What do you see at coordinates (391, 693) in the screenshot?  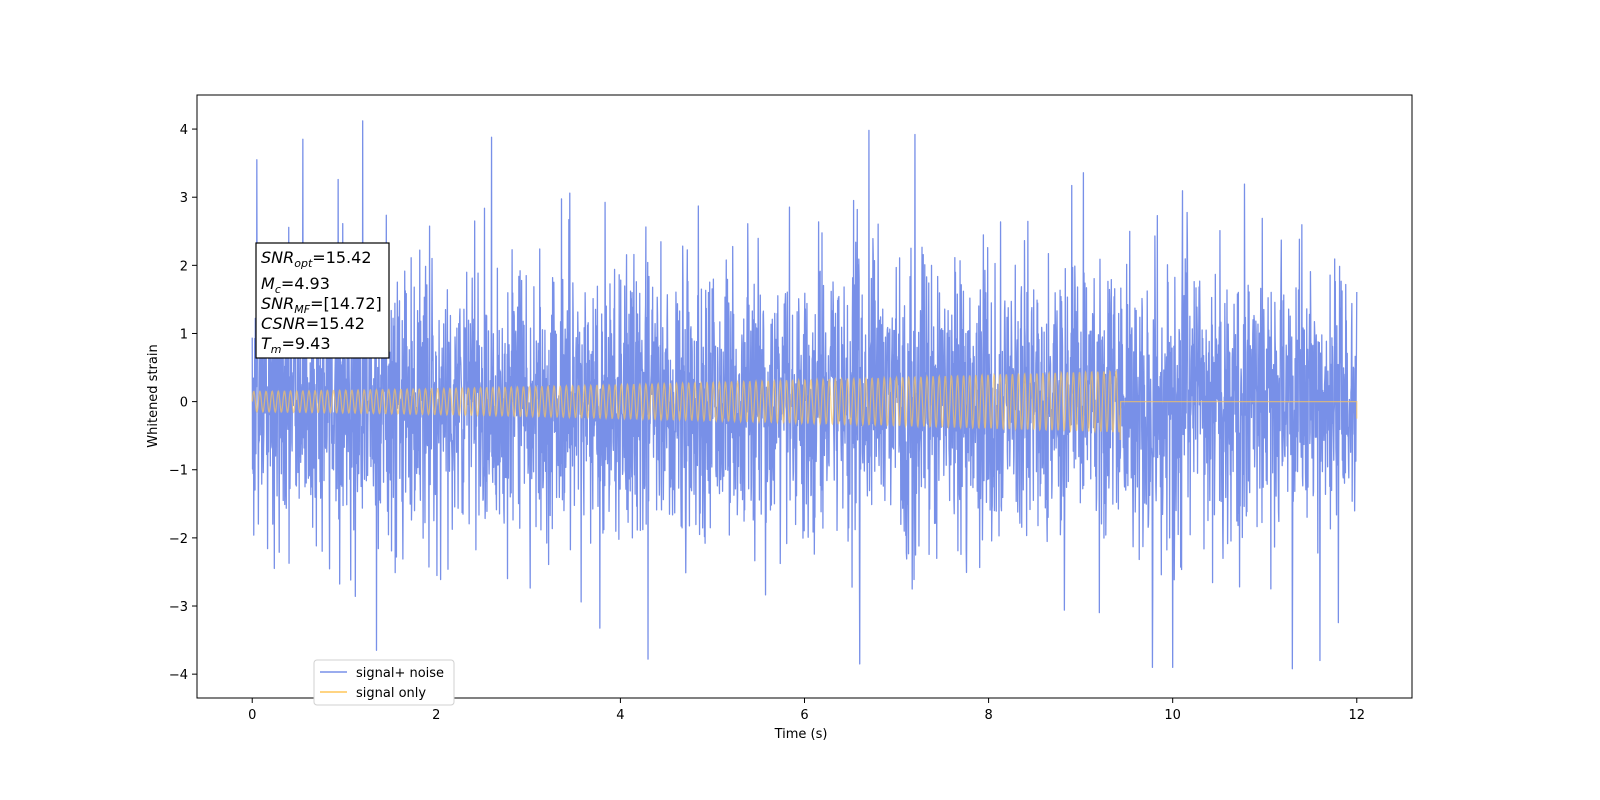 I see `legend-label-signal-only: signal only` at bounding box center [391, 693].